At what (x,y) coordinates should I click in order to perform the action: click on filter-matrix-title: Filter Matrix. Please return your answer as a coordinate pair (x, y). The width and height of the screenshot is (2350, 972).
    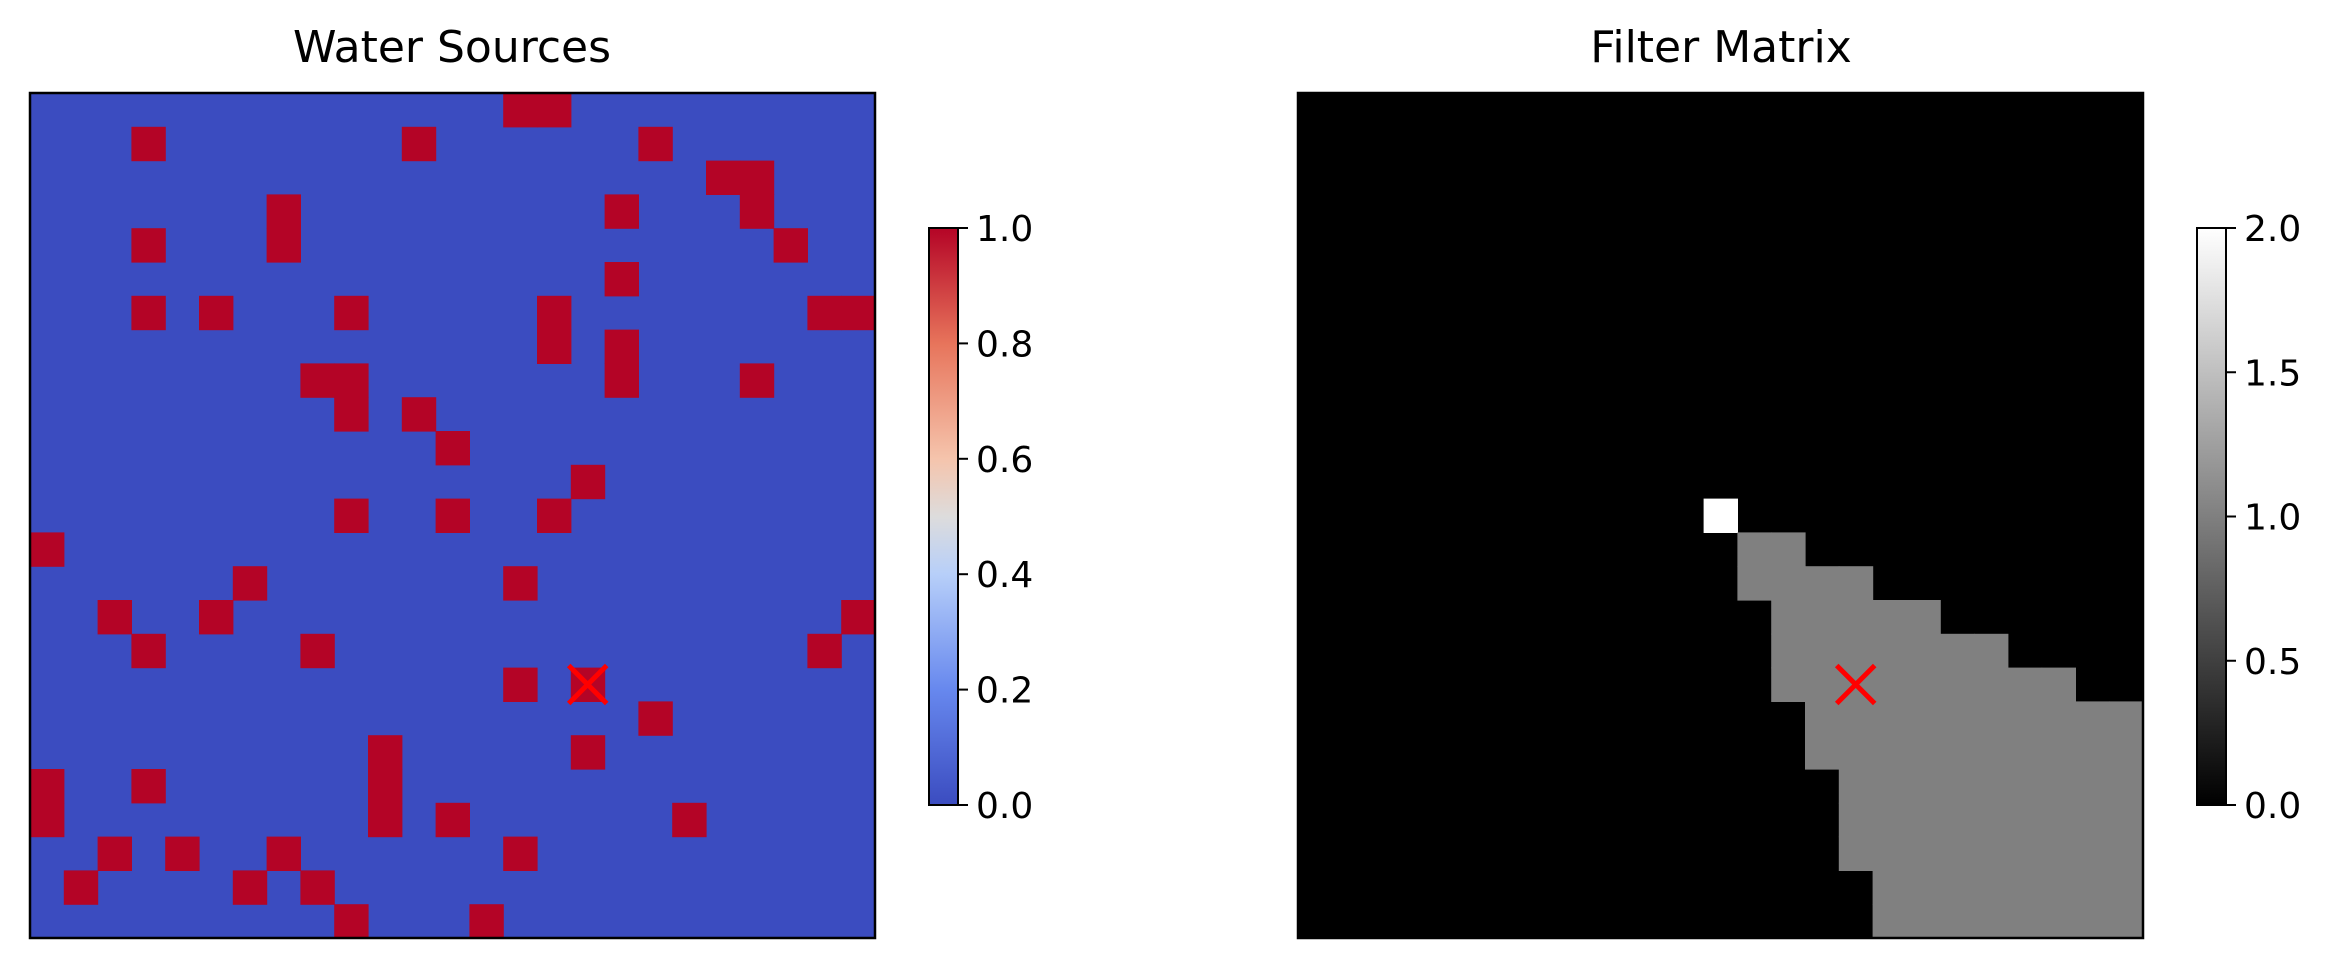
    Looking at the image, I should click on (1721, 47).